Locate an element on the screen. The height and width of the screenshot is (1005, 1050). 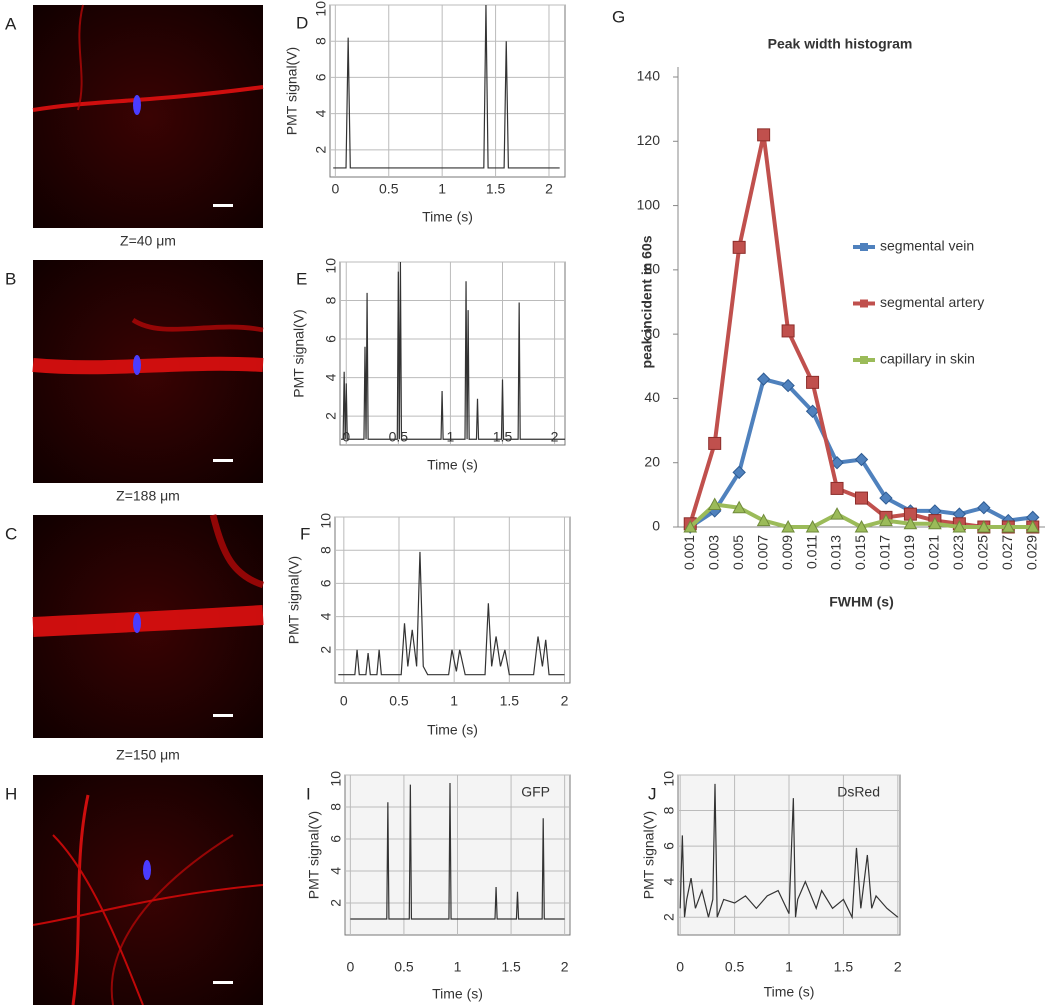
panel-letter: B is located at coordinates (10, 278).